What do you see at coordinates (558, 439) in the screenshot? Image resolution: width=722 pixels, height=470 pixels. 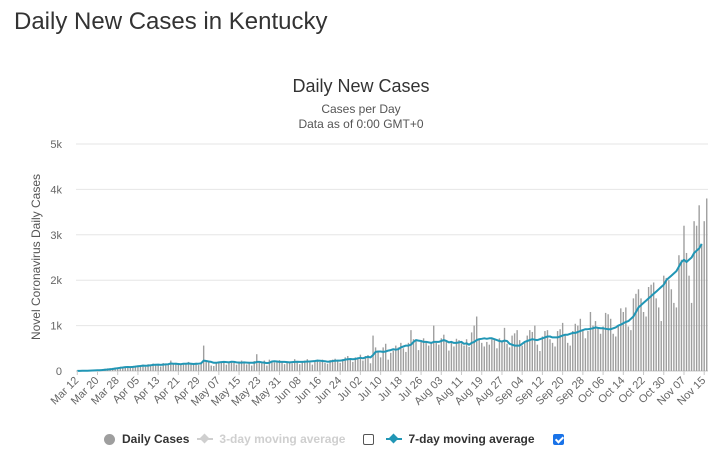 I see `toggle-7day-average-checkbox` at bounding box center [558, 439].